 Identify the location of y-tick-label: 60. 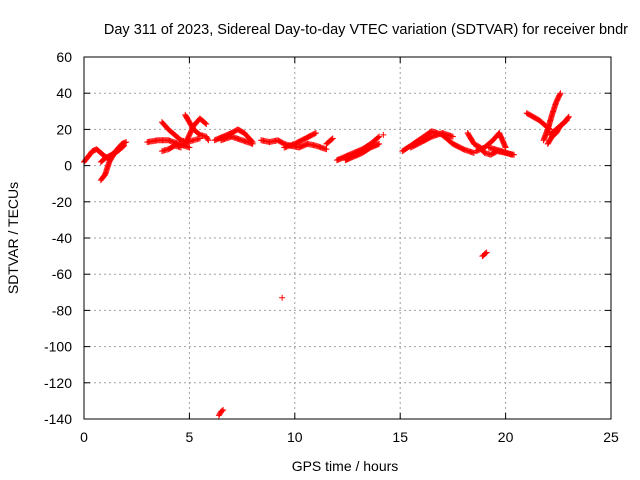
(64, 57).